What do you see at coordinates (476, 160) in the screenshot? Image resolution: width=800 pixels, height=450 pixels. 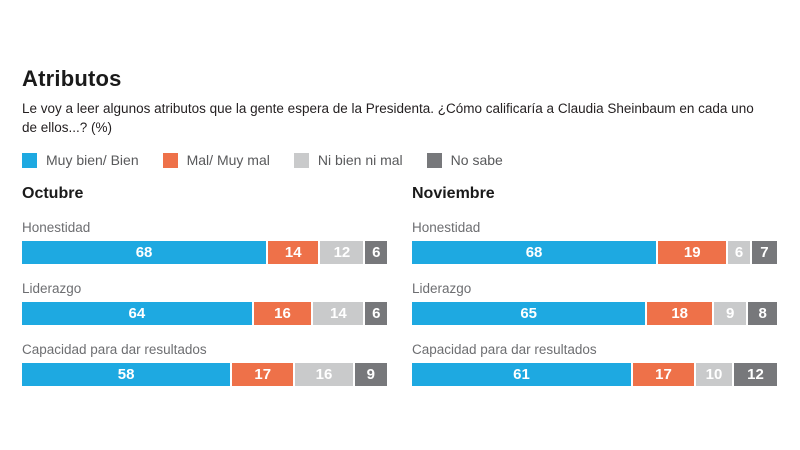 I see `legend-label: No sabe` at bounding box center [476, 160].